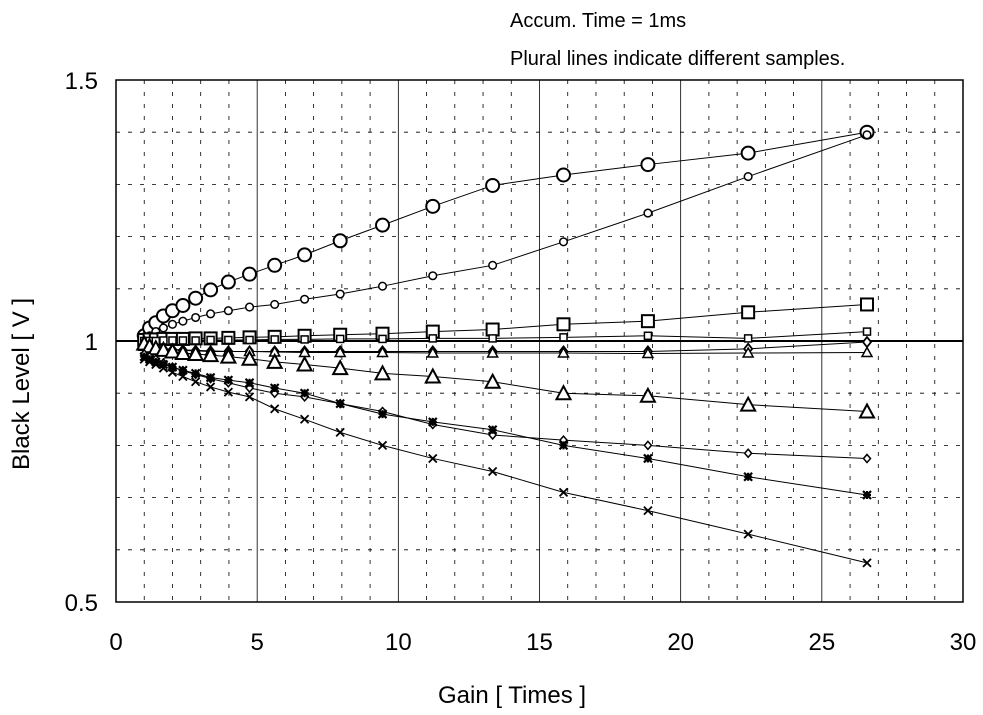 The width and height of the screenshot is (983, 715). I want to click on x-tick-label: 25, so click(821, 642).